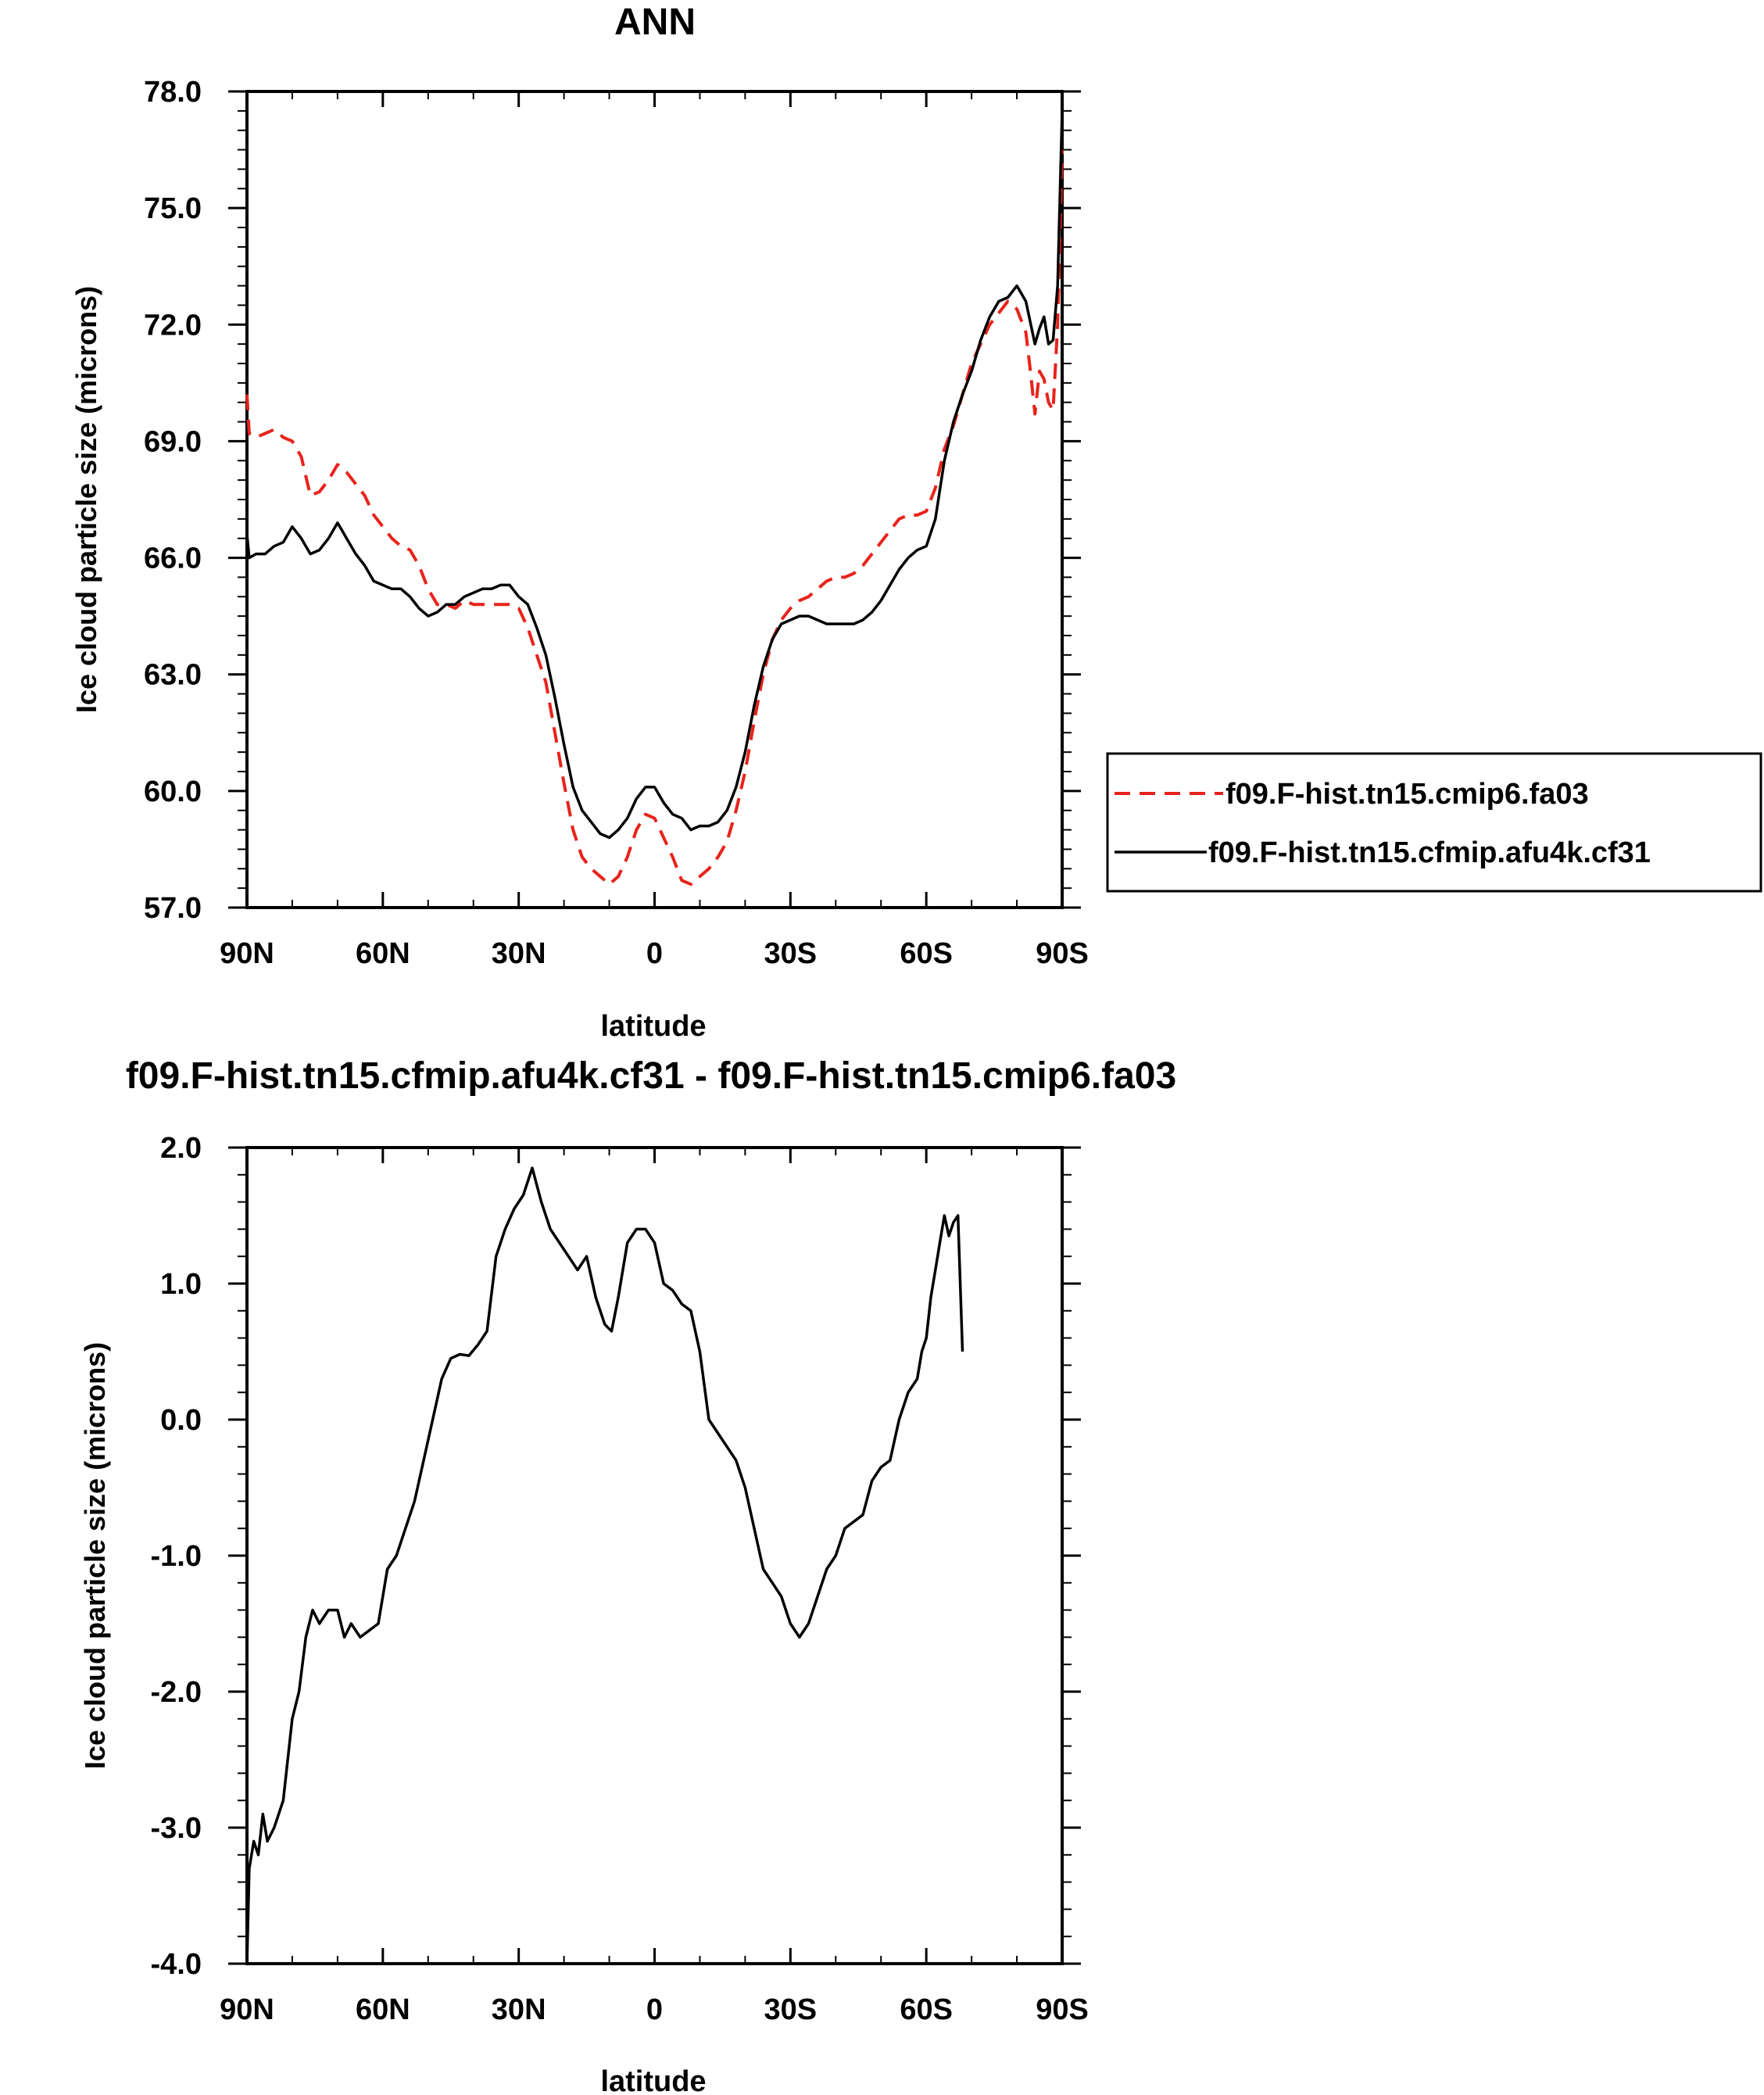  Describe the element at coordinates (1062, 2009) in the screenshot. I see `bottom-x-tick-label: 90S` at that location.